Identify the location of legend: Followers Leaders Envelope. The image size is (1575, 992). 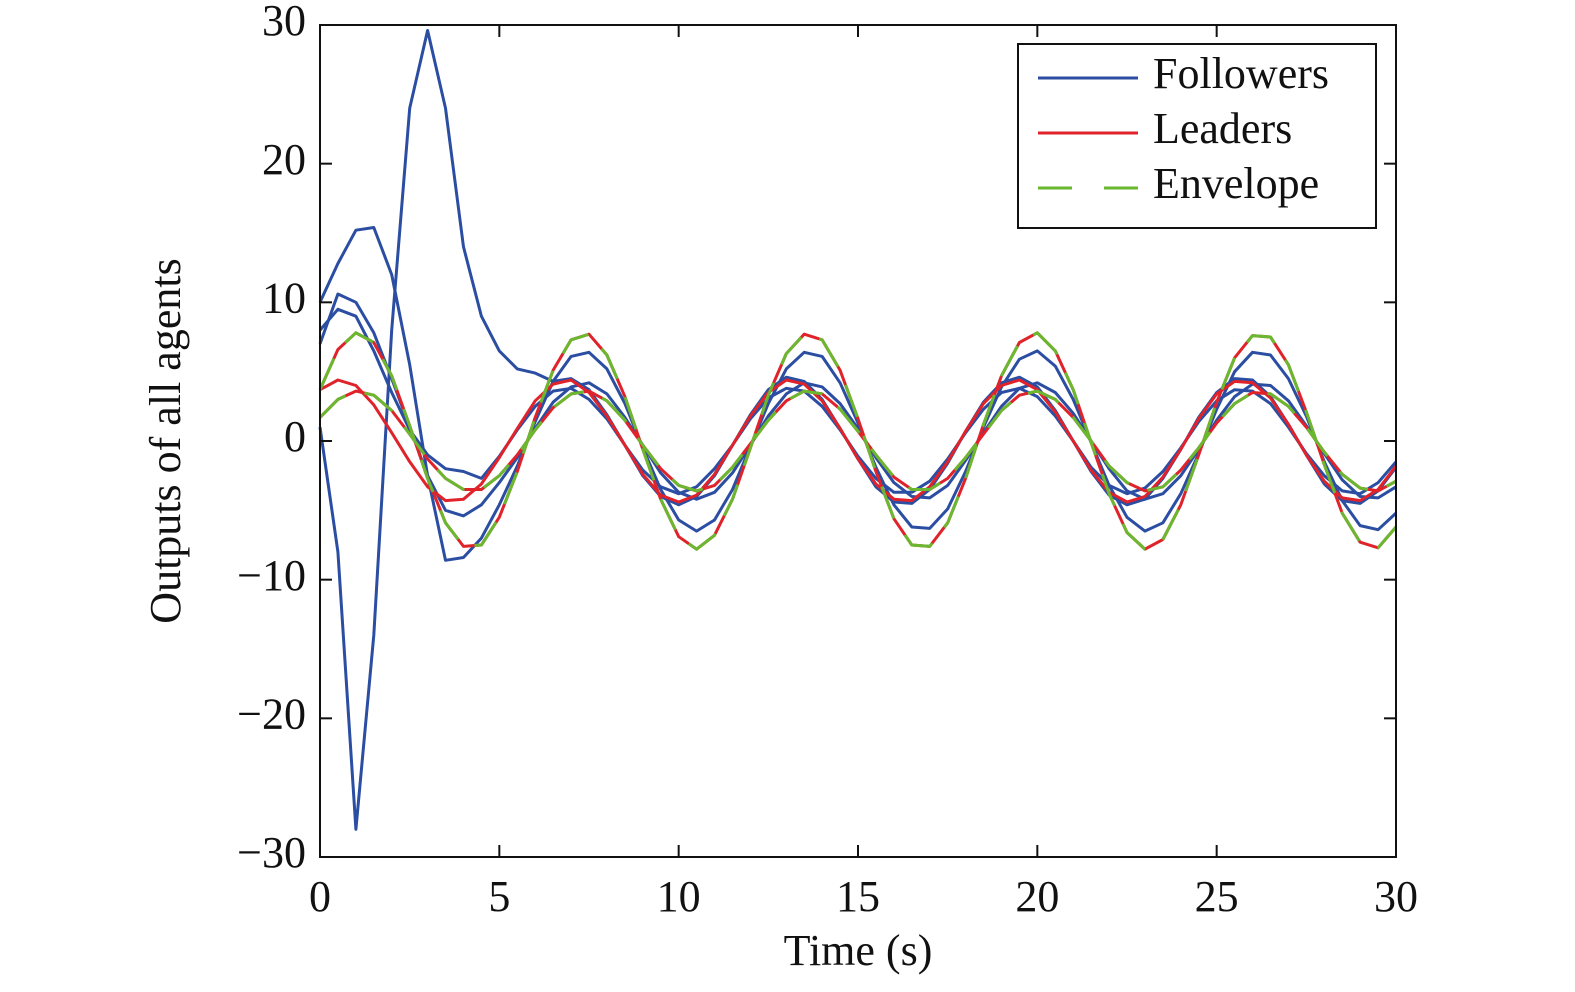
(1197, 136).